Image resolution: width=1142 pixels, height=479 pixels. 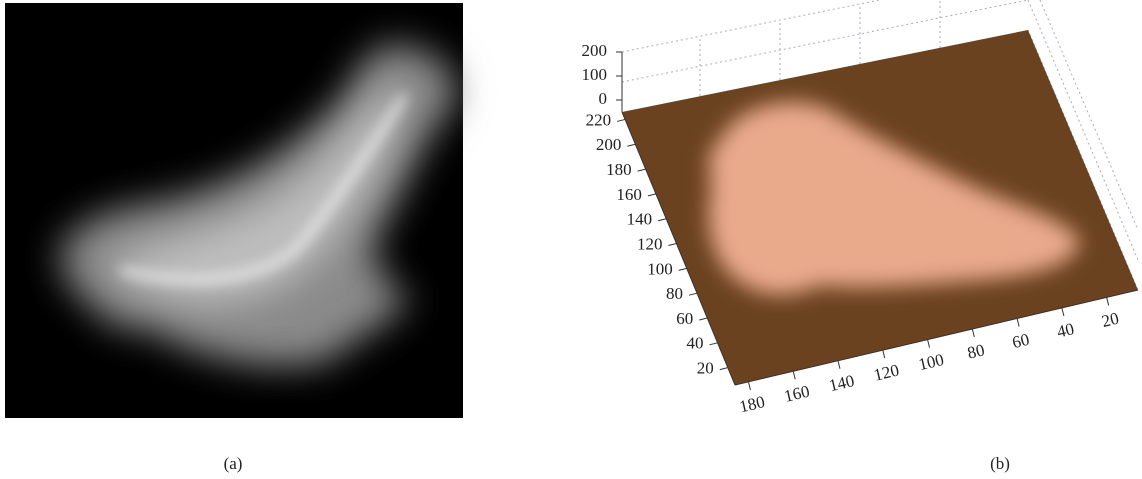 I want to click on caption: (a), so click(x=233, y=463).